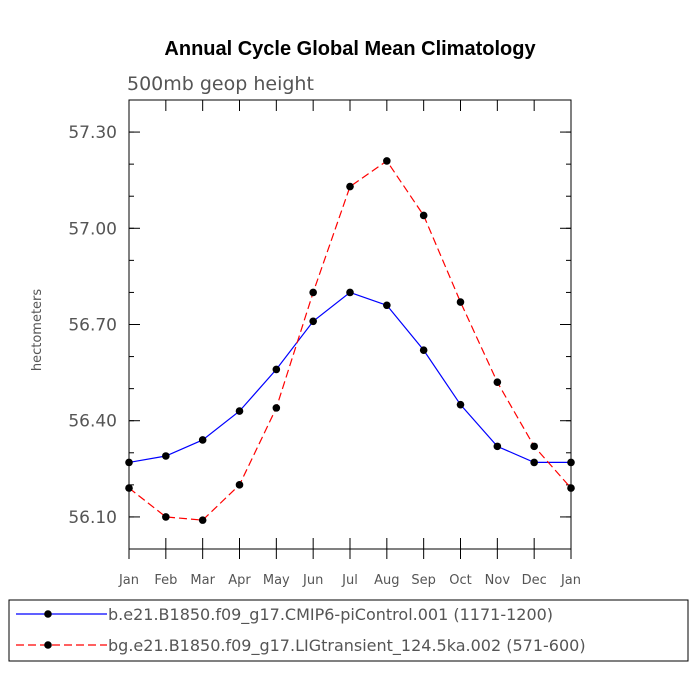  What do you see at coordinates (423, 580) in the screenshot?
I see `x-tick-label: Sep` at bounding box center [423, 580].